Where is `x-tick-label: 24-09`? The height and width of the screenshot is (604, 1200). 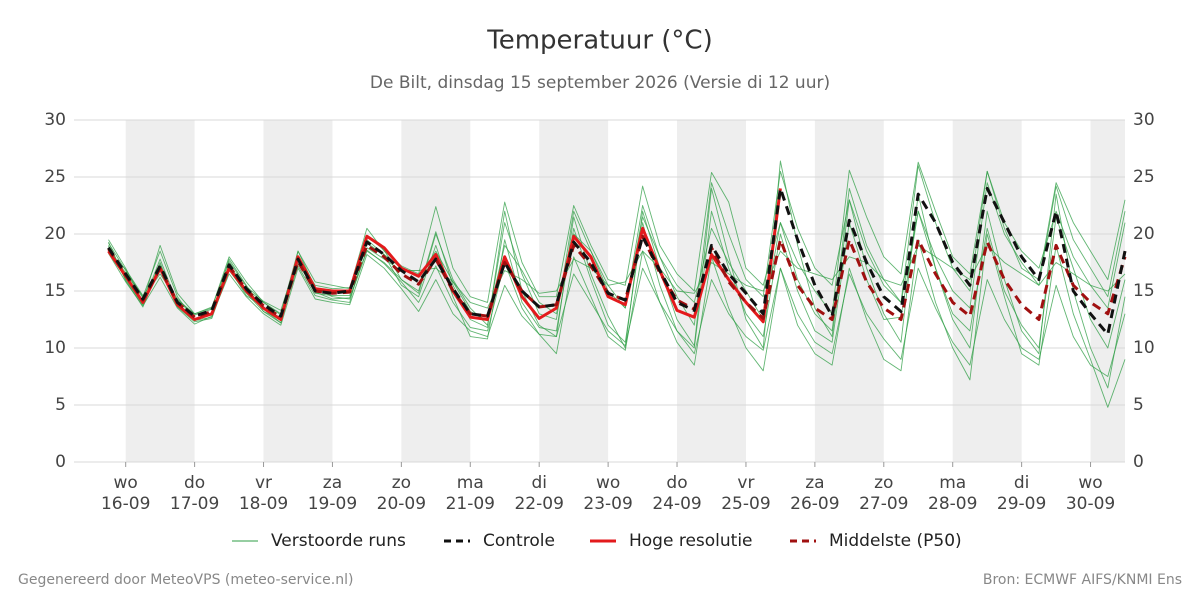
x-tick-label: 24-09 is located at coordinates (676, 504).